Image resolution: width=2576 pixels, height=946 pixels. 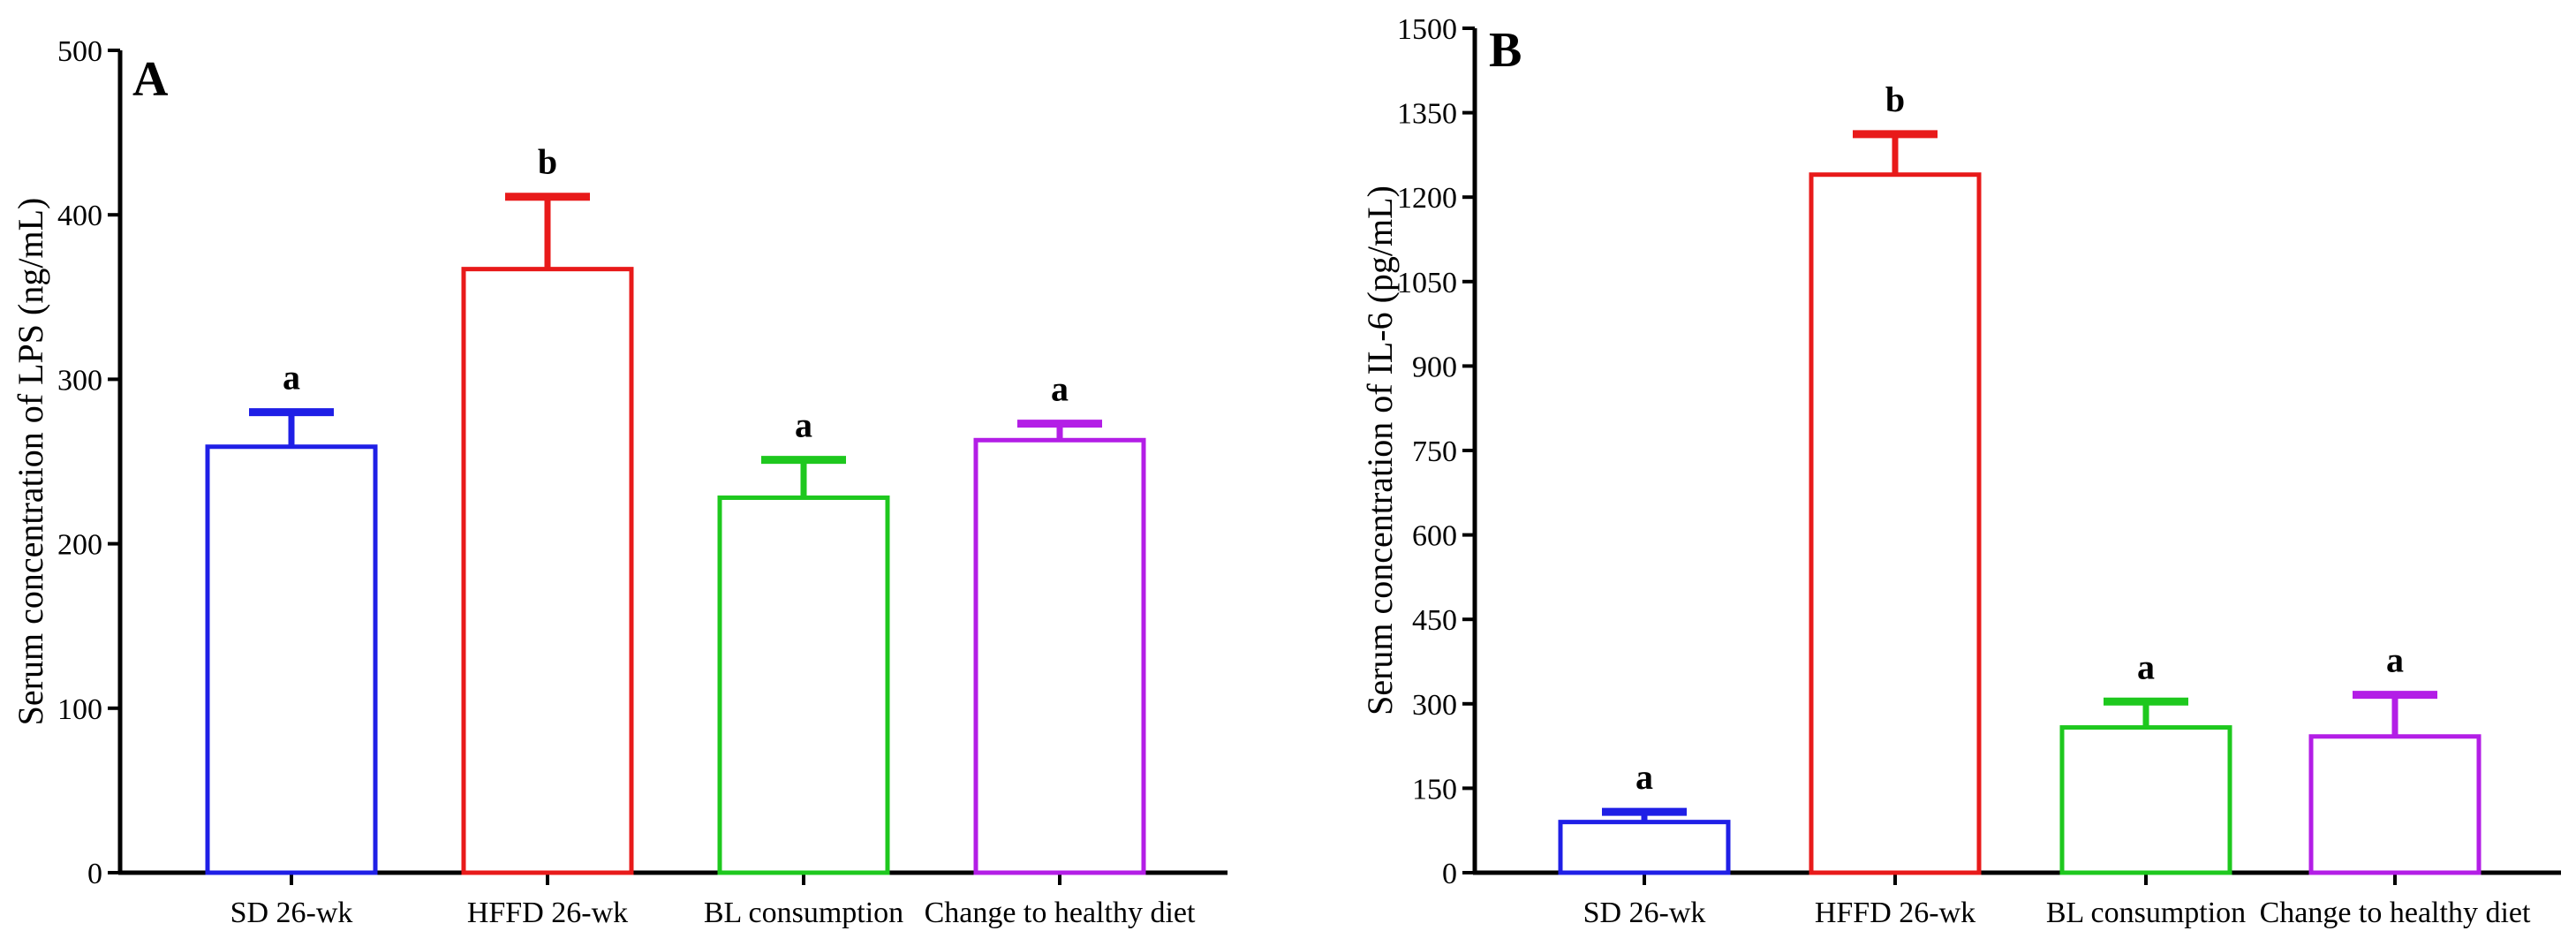 I want to click on panel-label: A, so click(x=150, y=79).